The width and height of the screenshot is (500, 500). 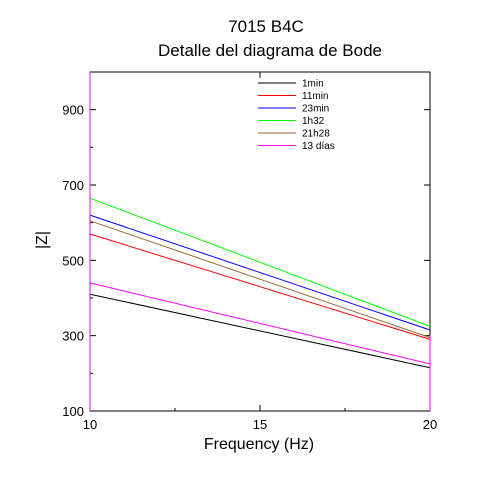 What do you see at coordinates (73, 185) in the screenshot?
I see `y-tick-label: 700` at bounding box center [73, 185].